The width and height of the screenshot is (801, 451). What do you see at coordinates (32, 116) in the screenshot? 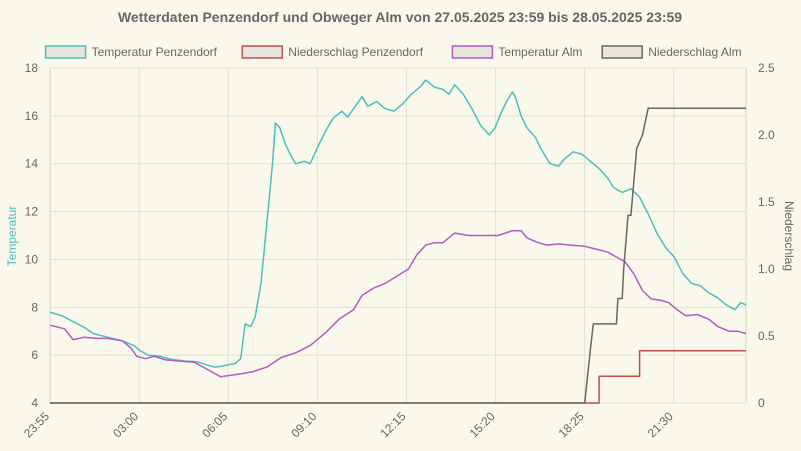
I see `y-left-tick-label: 16` at bounding box center [32, 116].